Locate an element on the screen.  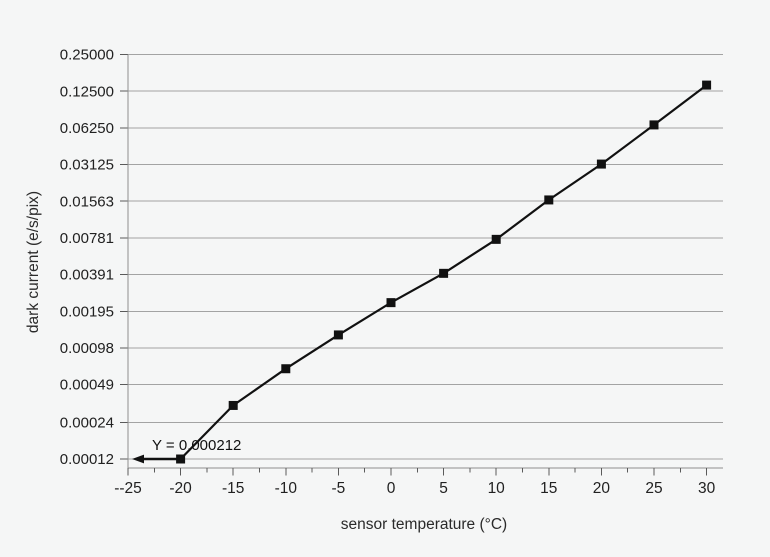
x-axis-tick-label: -20 is located at coordinates (180, 488).